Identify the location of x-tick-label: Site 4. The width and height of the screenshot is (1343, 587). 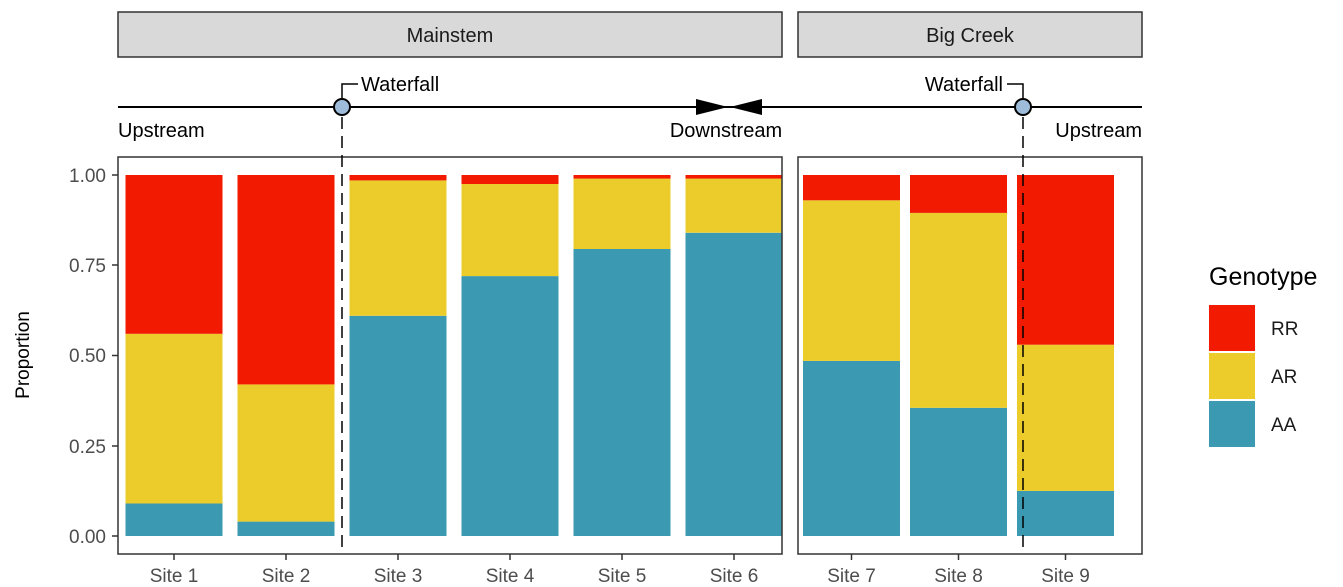
(510, 576).